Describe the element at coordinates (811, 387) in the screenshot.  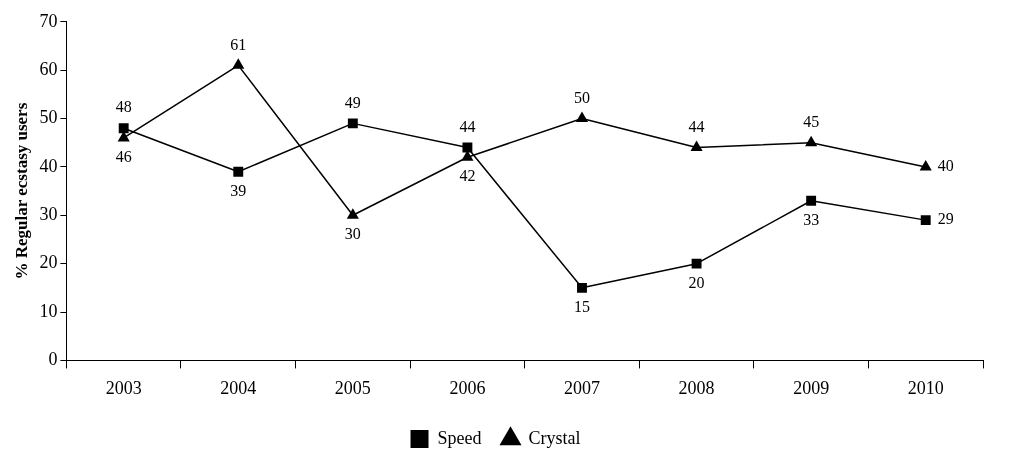
I see `x-tick-label: 2009` at that location.